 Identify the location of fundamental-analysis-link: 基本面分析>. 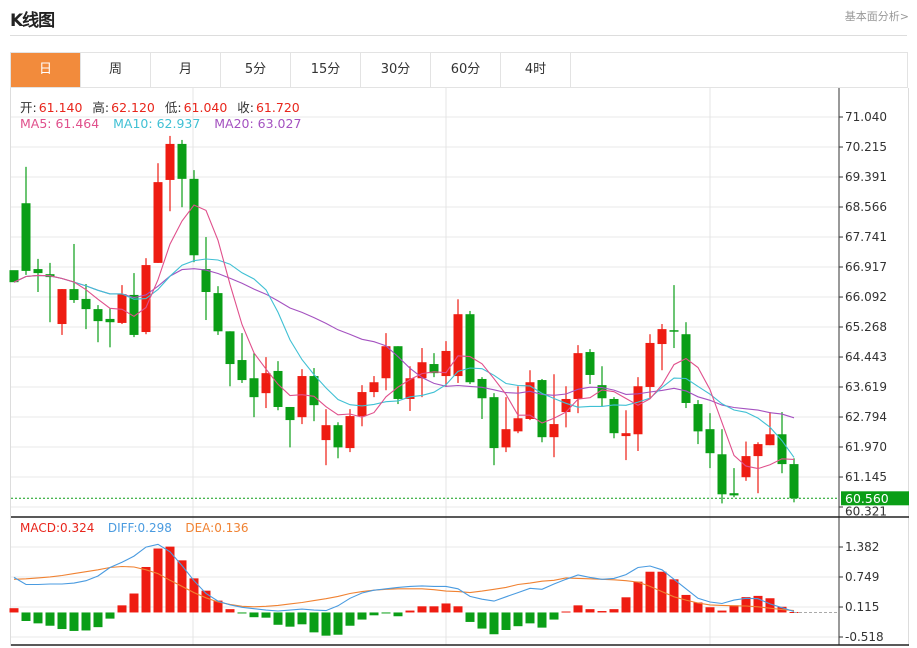
(876, 16).